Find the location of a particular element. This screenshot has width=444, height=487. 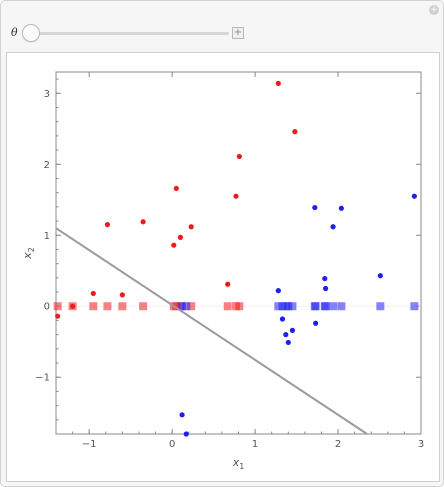

x-tick-label: 2 is located at coordinates (338, 444).